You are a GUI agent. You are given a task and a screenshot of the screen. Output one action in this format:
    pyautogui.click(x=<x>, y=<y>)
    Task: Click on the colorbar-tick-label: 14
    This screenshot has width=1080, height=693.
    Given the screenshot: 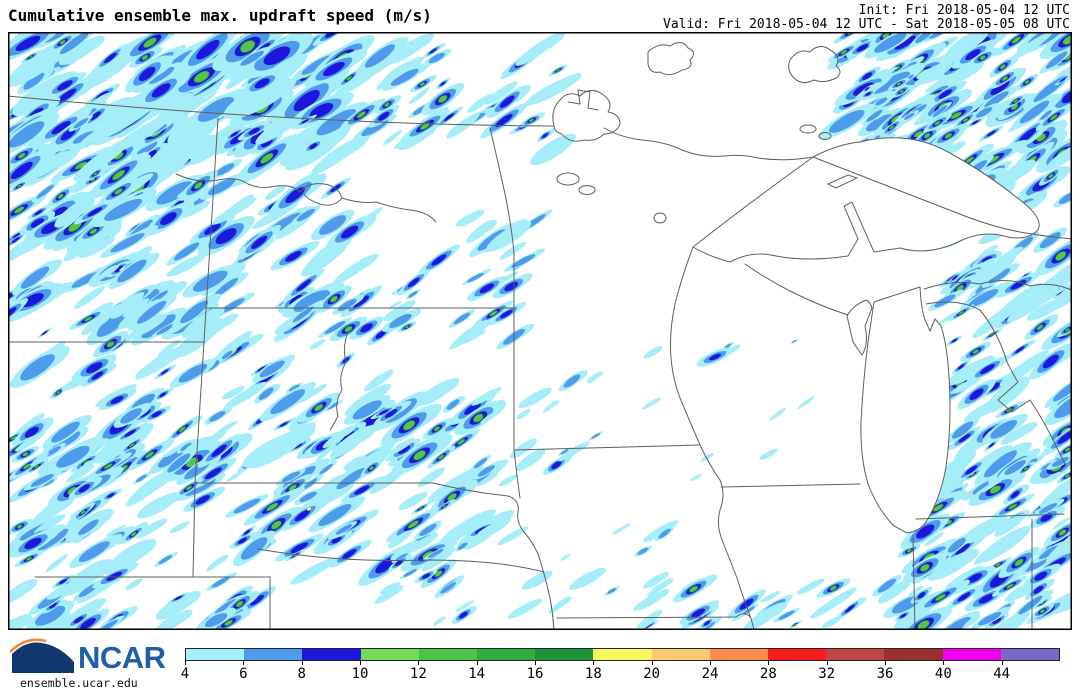 What is the action you would take?
    pyautogui.click(x=477, y=674)
    